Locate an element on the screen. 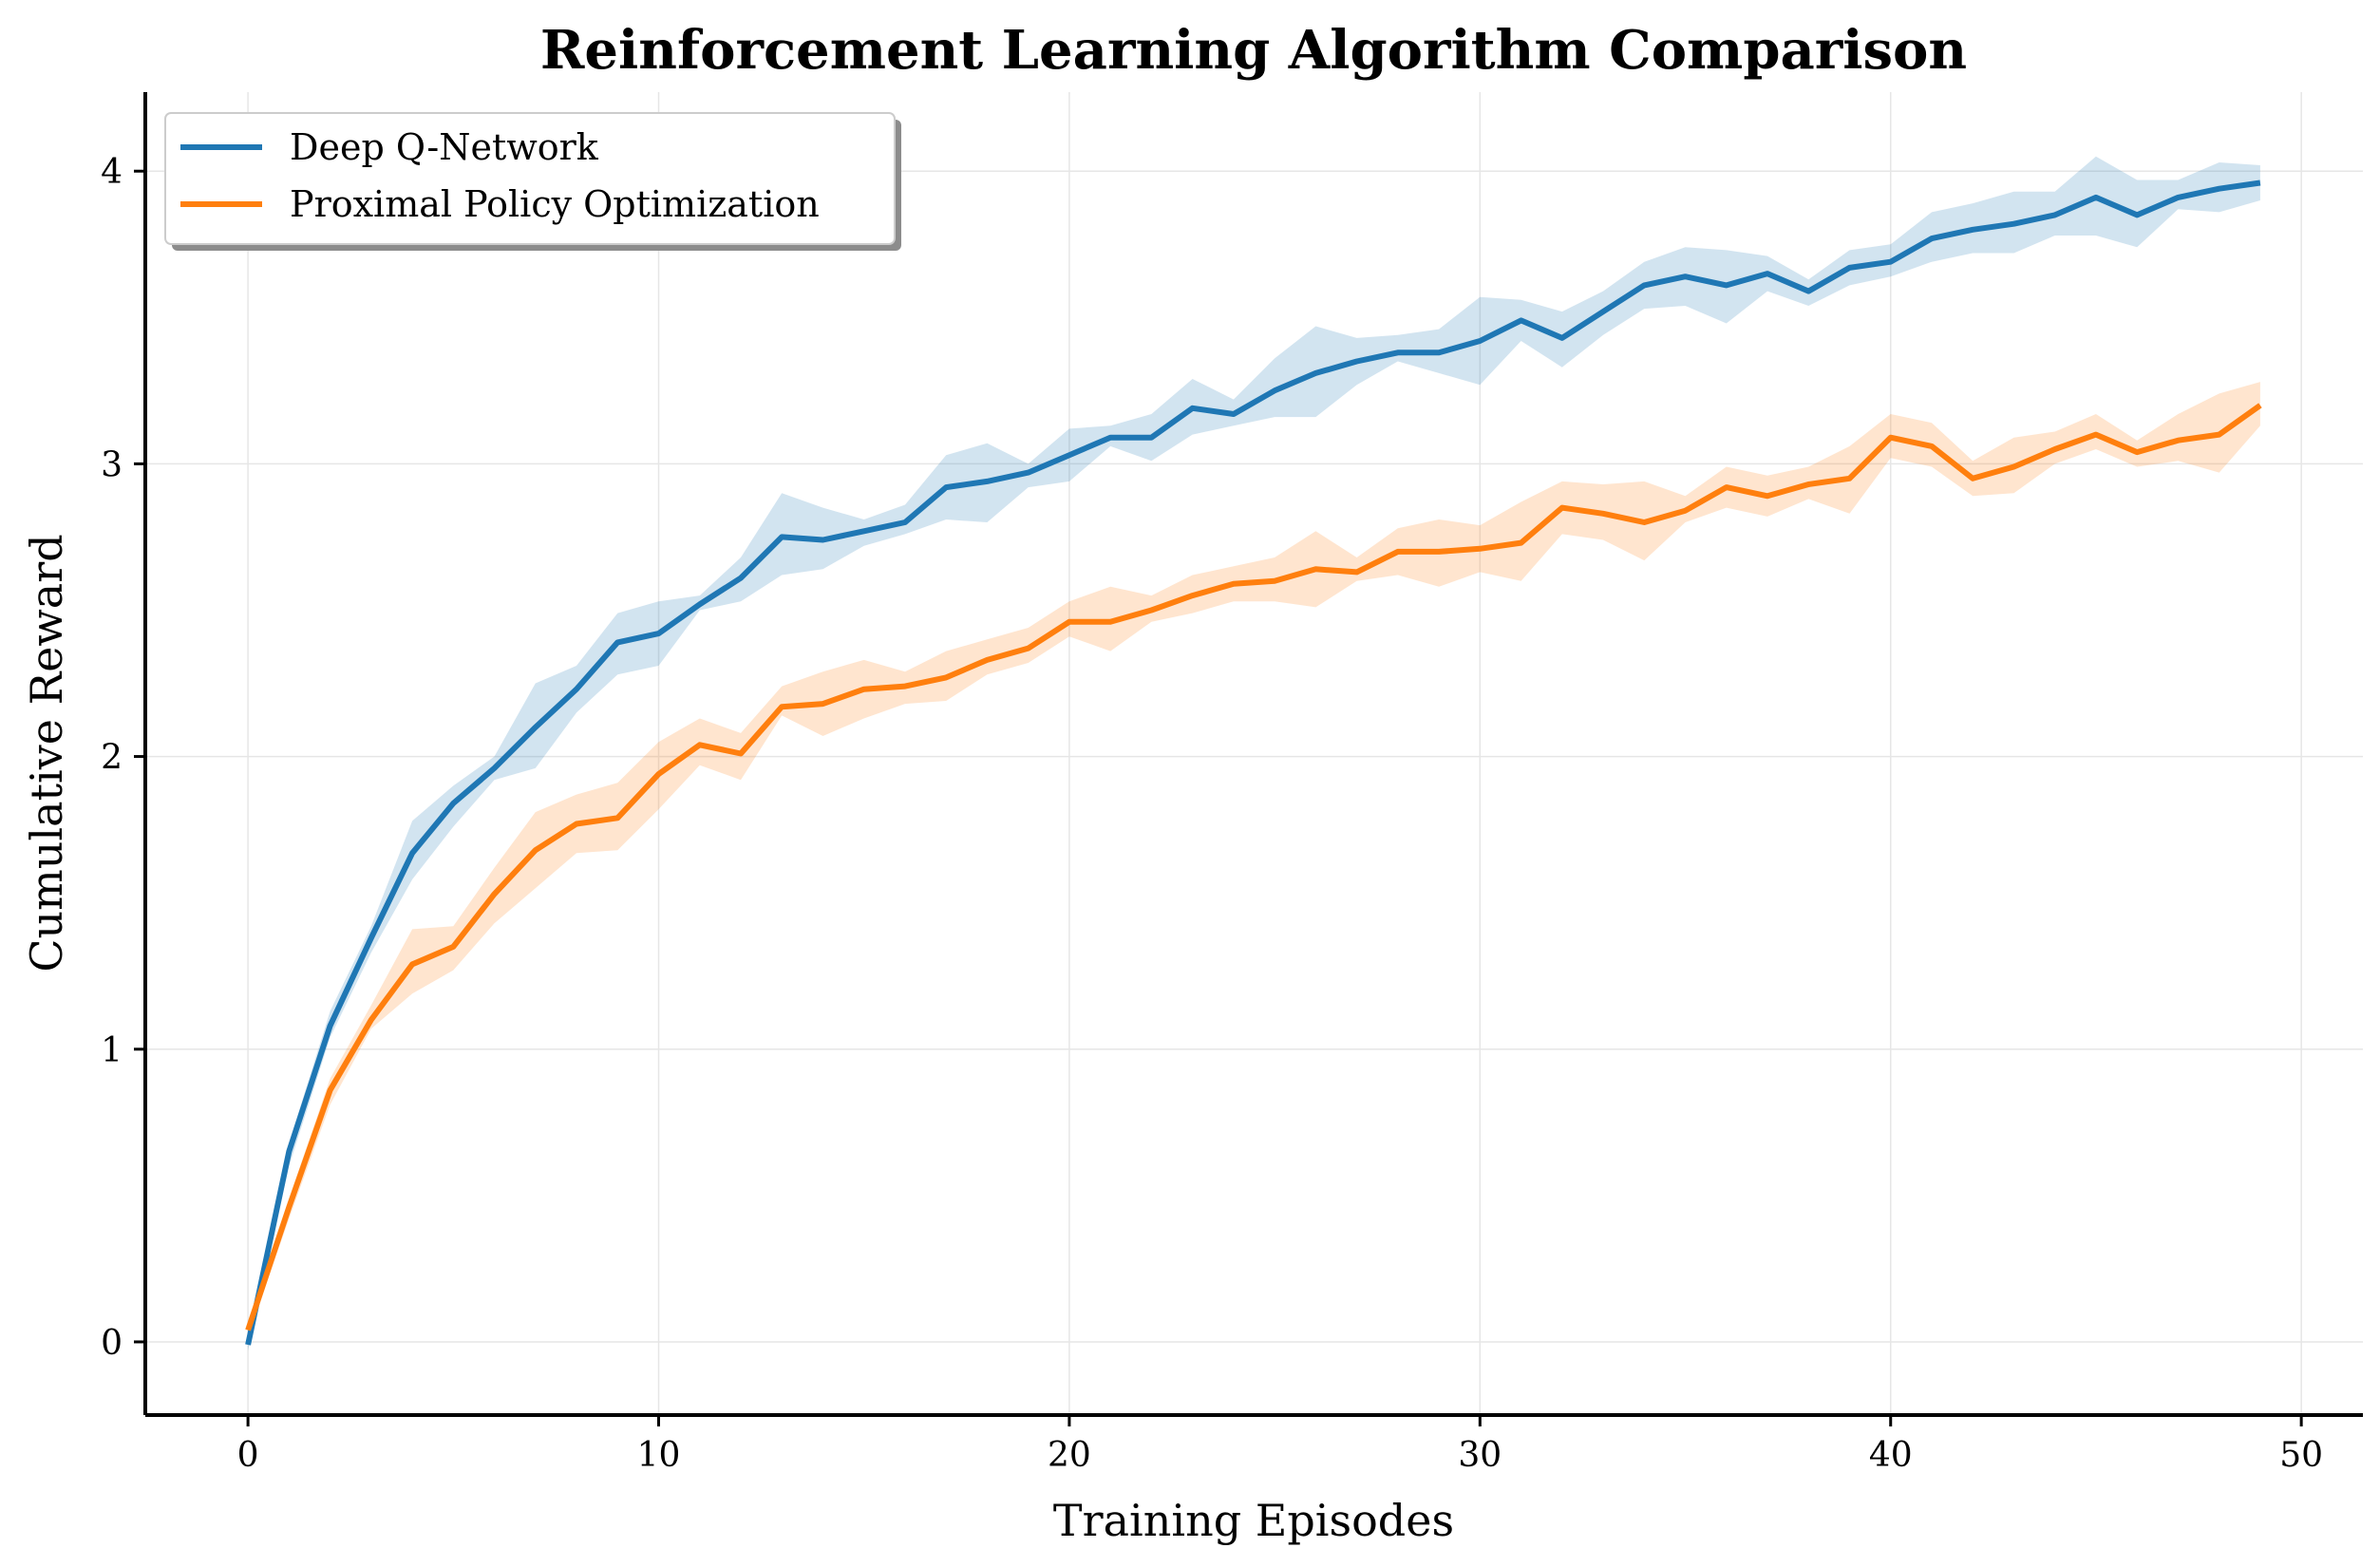 This screenshot has width=2380, height=1567. x-tick-label: 20 is located at coordinates (1069, 1456).